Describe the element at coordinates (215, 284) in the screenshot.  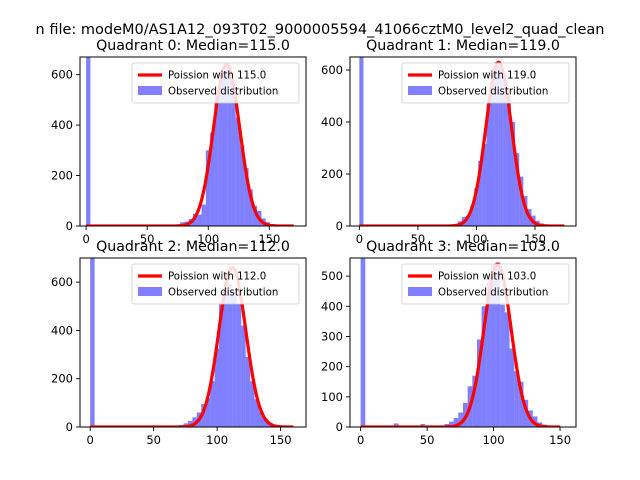
I see `legend-box` at that location.